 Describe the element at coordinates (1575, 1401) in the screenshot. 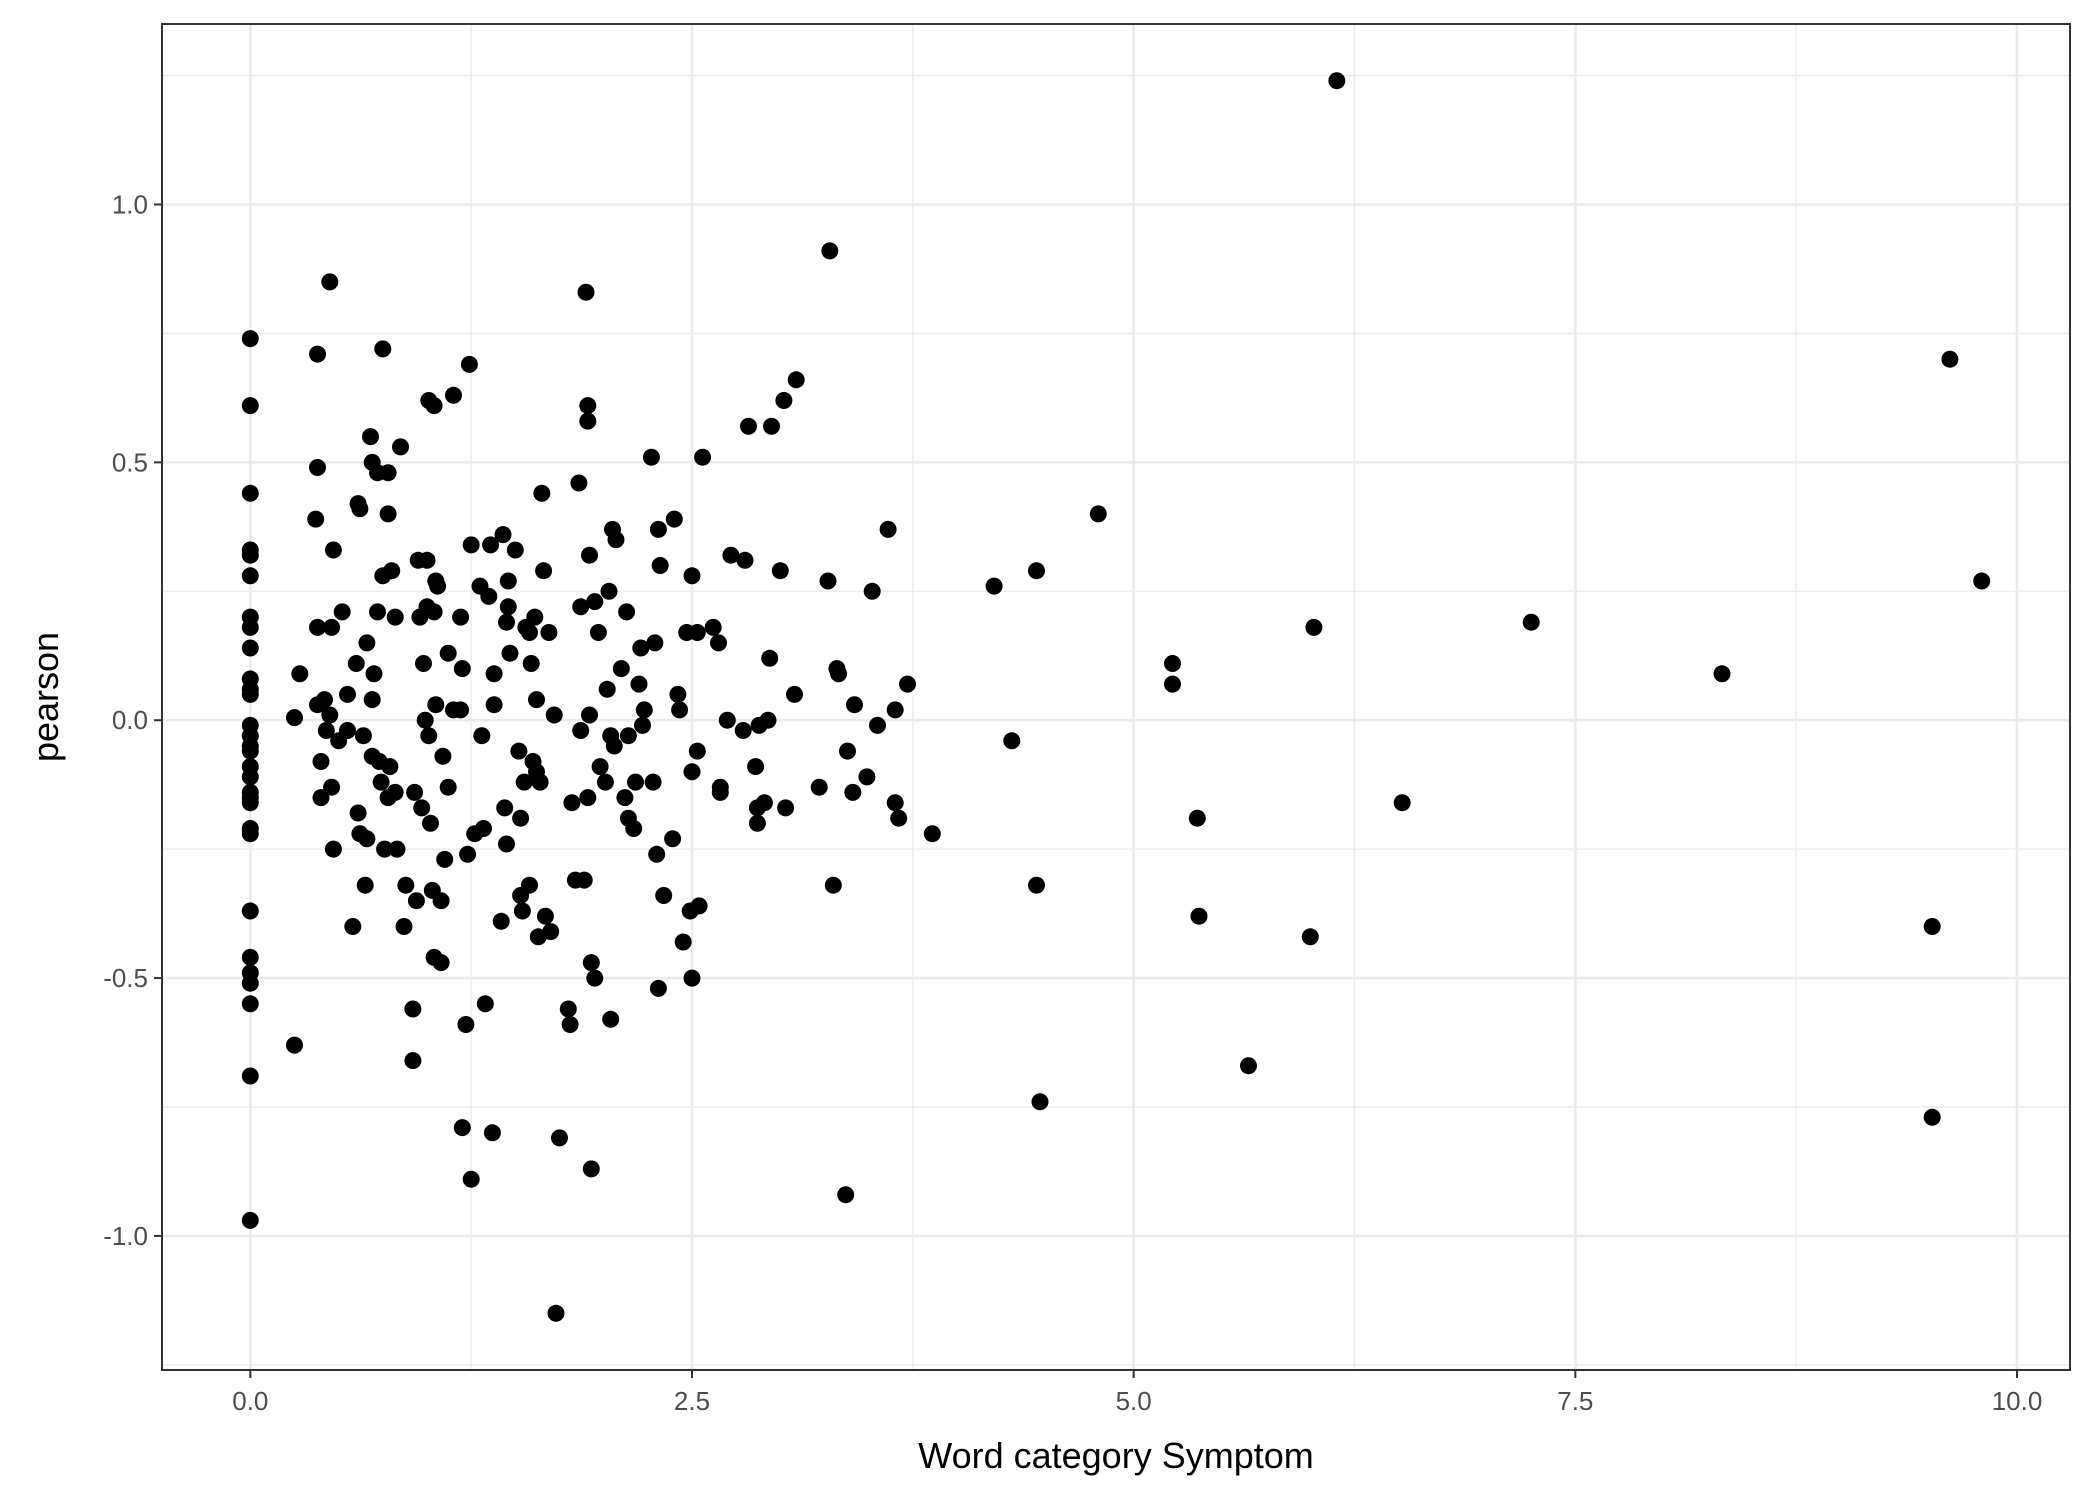

I see `x-tick-label: 7.5` at that location.